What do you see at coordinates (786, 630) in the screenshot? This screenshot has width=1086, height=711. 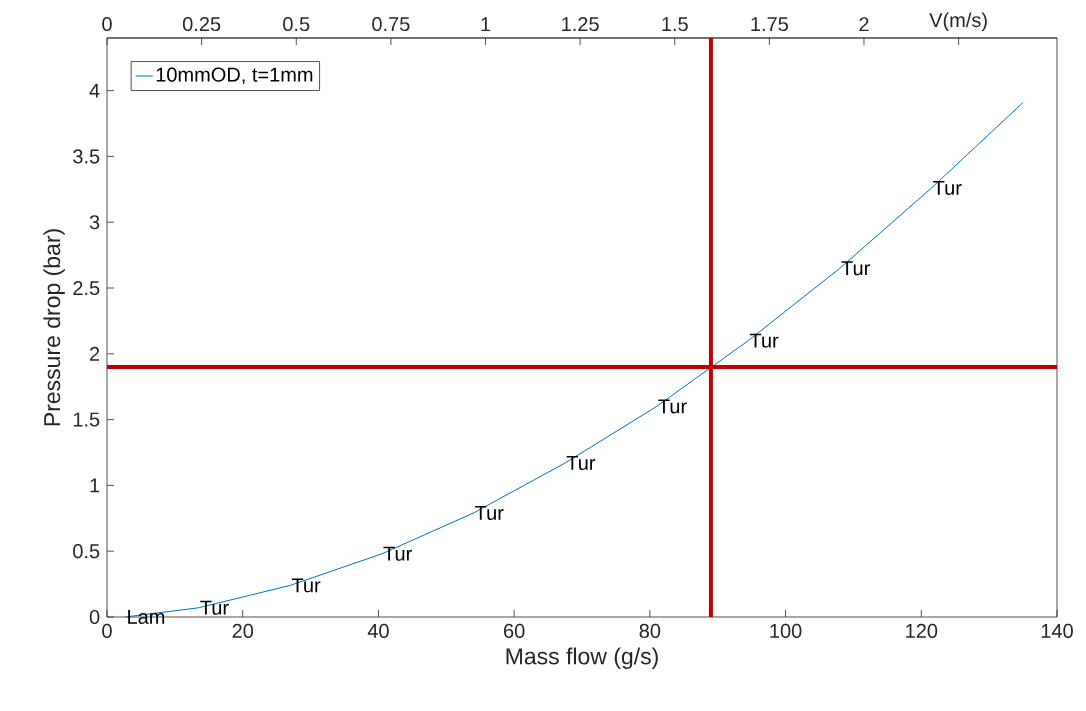 I see `x-tick-label: 100` at bounding box center [786, 630].